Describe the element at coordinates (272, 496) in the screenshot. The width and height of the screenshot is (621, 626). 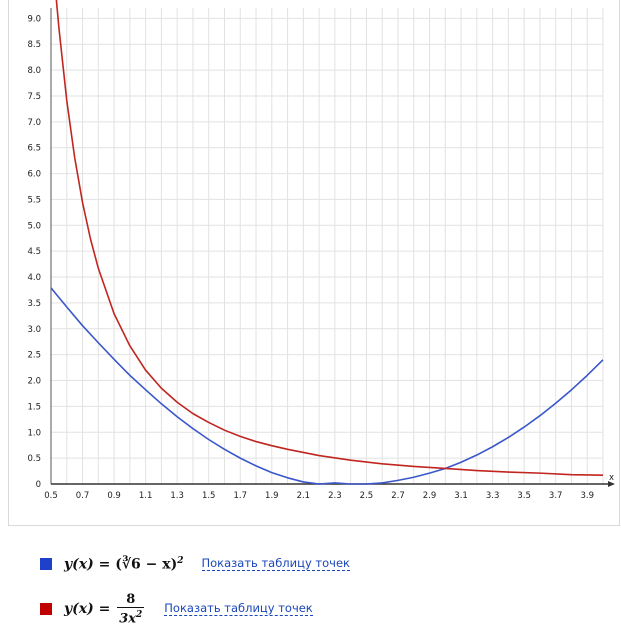
I see `x-tick-label: 1.9` at that location.